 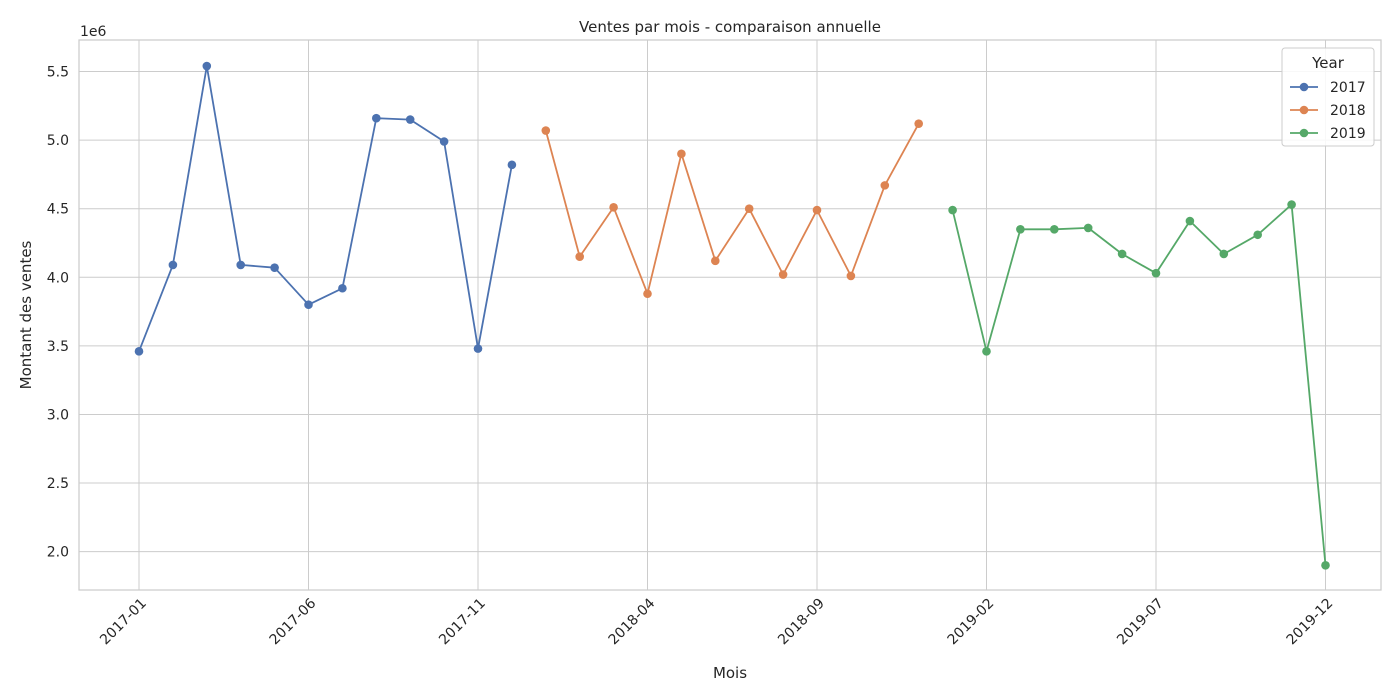 I want to click on legend-box, so click(x=1328, y=97).